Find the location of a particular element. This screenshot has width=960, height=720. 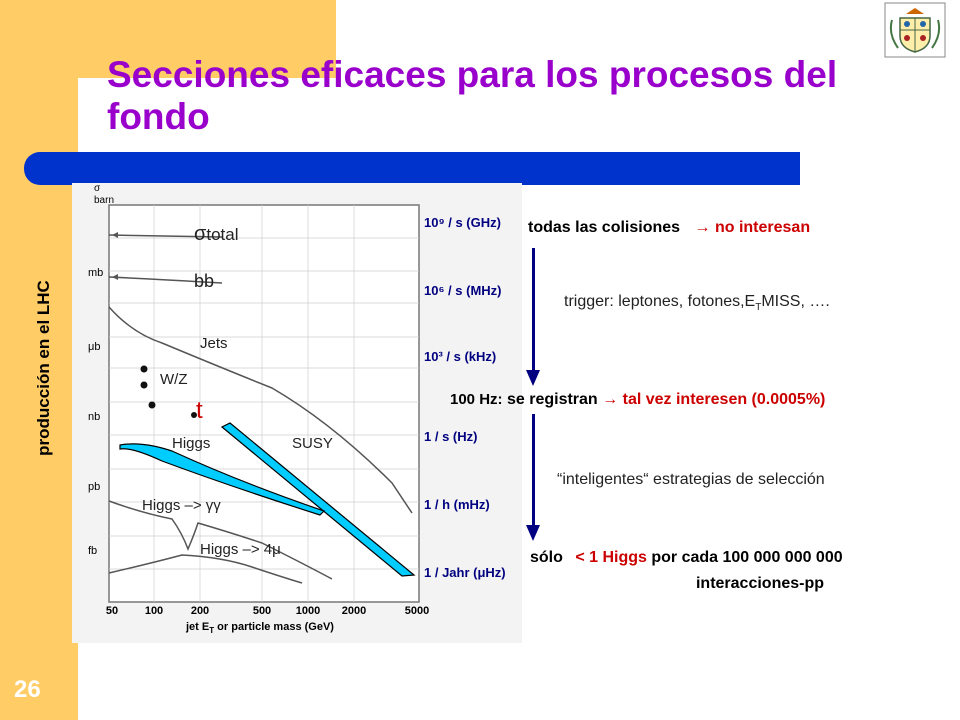

all-collisions-note: todas las colisiones → no interesan is located at coordinates (669, 227).